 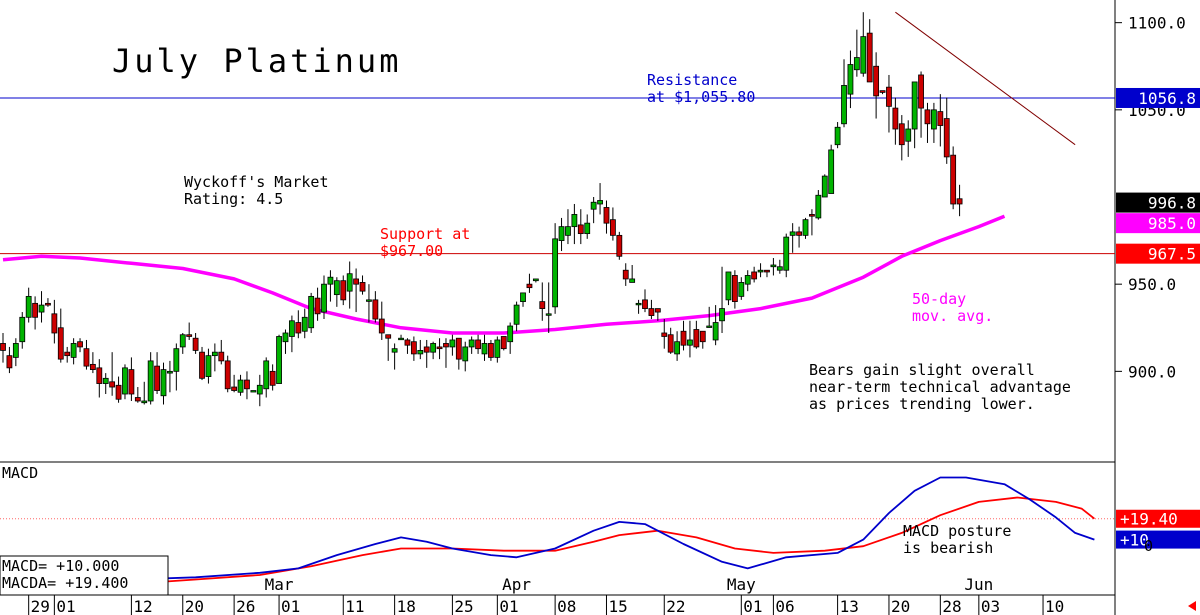 What do you see at coordinates (406, 606) in the screenshot?
I see `day-tick-label: 18` at bounding box center [406, 606].